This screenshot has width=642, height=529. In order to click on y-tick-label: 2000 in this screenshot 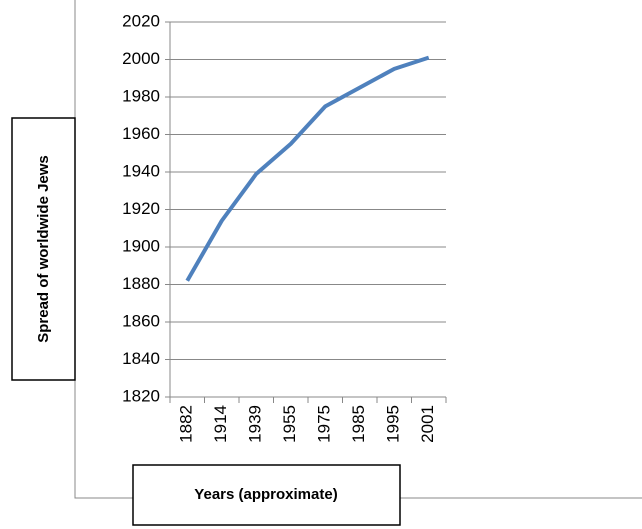, I will do `click(141, 58)`.